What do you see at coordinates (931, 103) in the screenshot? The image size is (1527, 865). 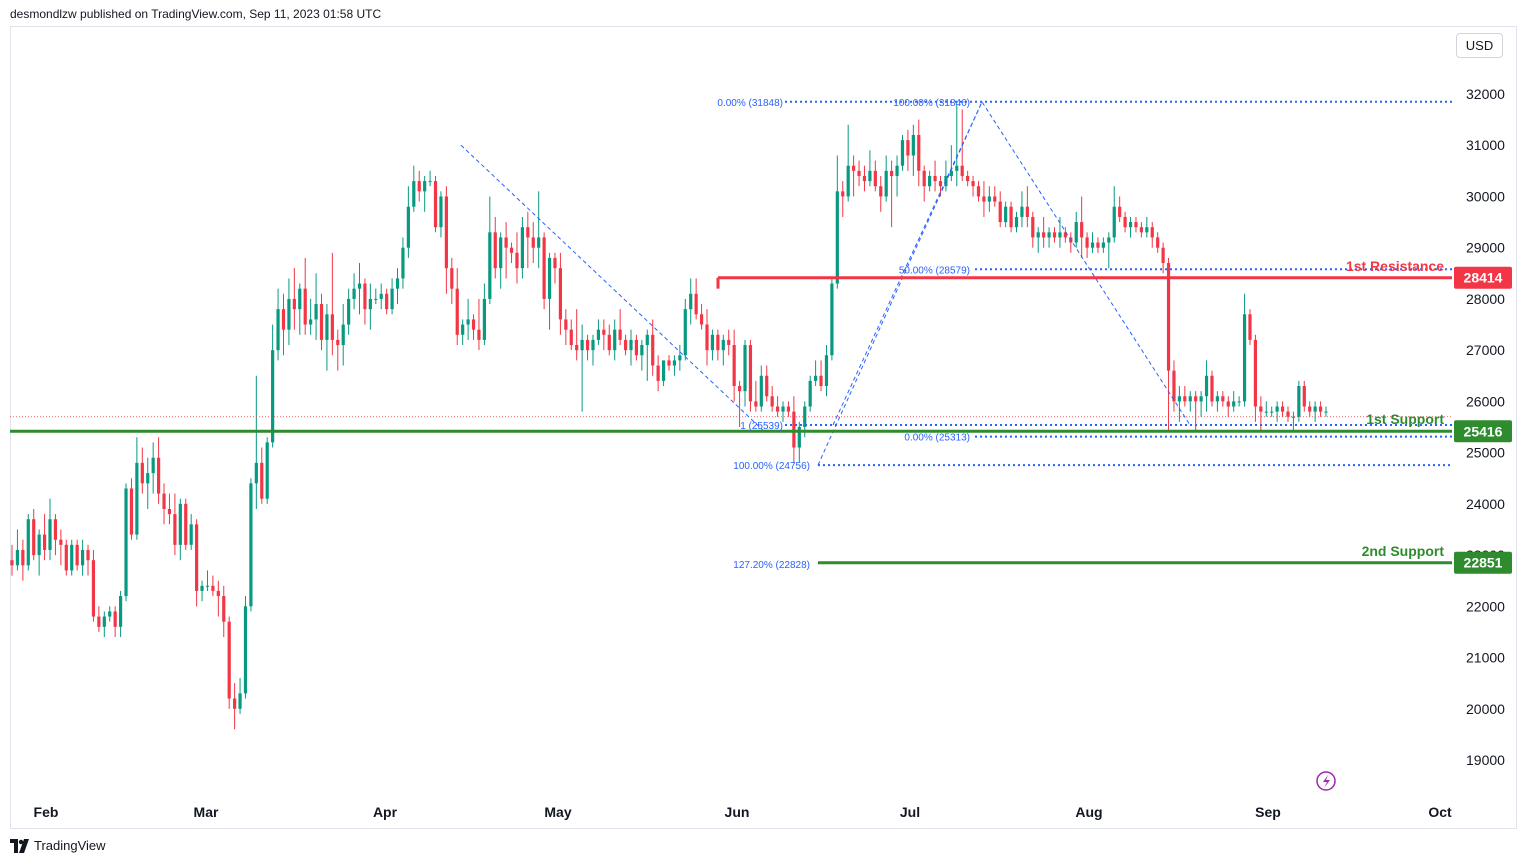 I see `fib-label: 100.00% (31846)` at bounding box center [931, 103].